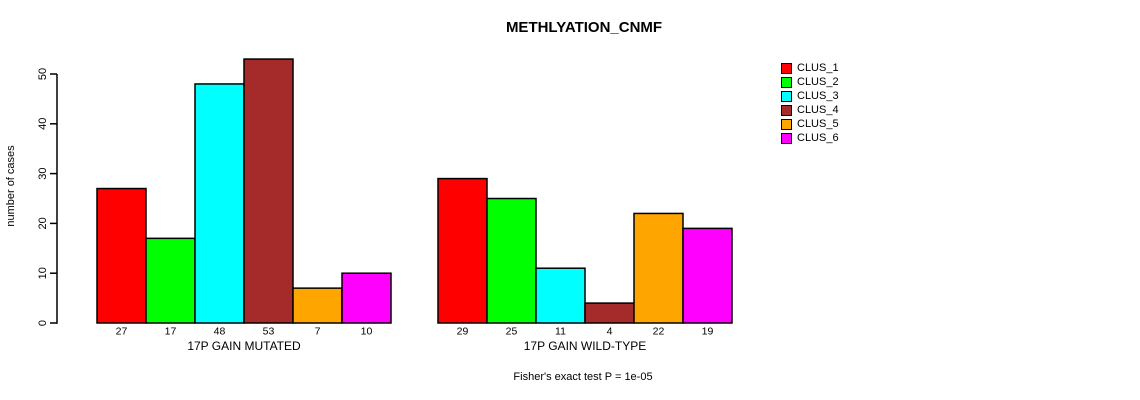 Image resolution: width=1140 pixels, height=400 pixels. I want to click on chart-title: METHLYATION_CNMF, so click(584, 27).